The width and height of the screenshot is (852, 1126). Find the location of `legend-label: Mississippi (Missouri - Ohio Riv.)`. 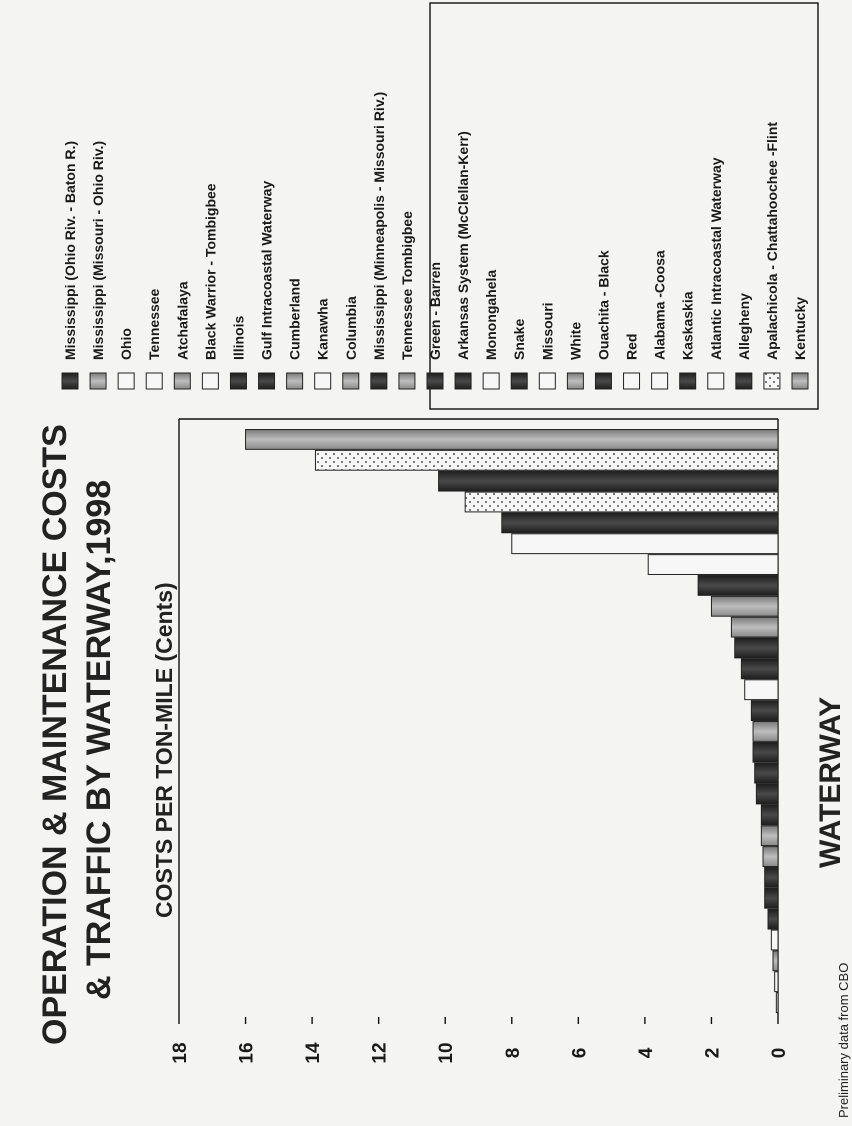

legend-label: Mississippi (Missouri - Ohio Riv.) is located at coordinates (98, 250).